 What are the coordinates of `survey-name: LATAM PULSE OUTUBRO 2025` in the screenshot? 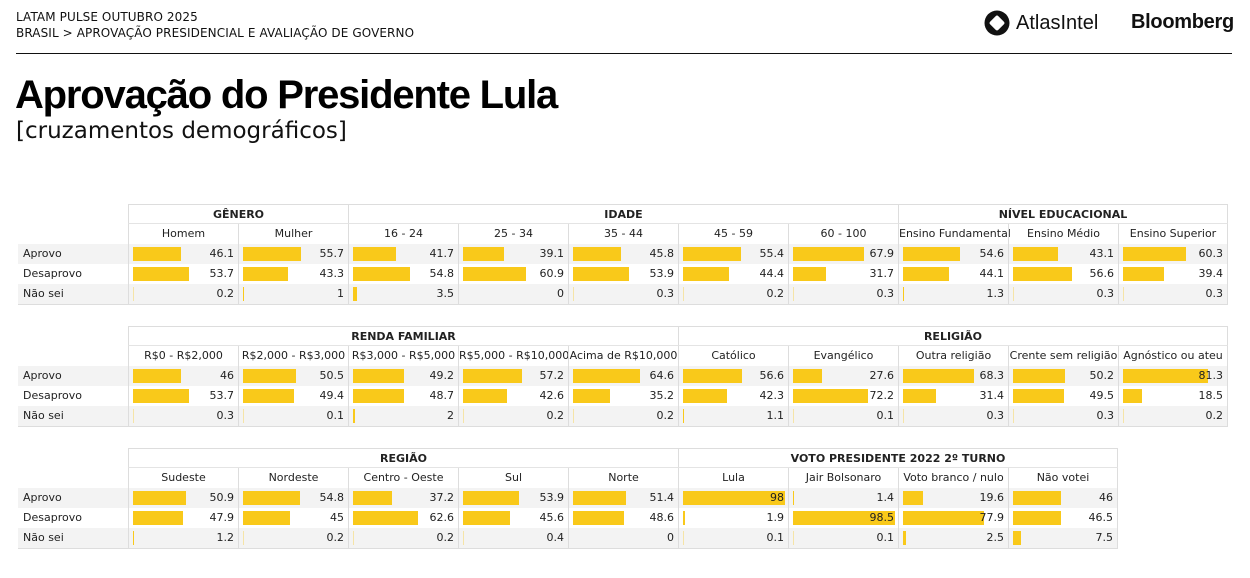 It's located at (107, 17).